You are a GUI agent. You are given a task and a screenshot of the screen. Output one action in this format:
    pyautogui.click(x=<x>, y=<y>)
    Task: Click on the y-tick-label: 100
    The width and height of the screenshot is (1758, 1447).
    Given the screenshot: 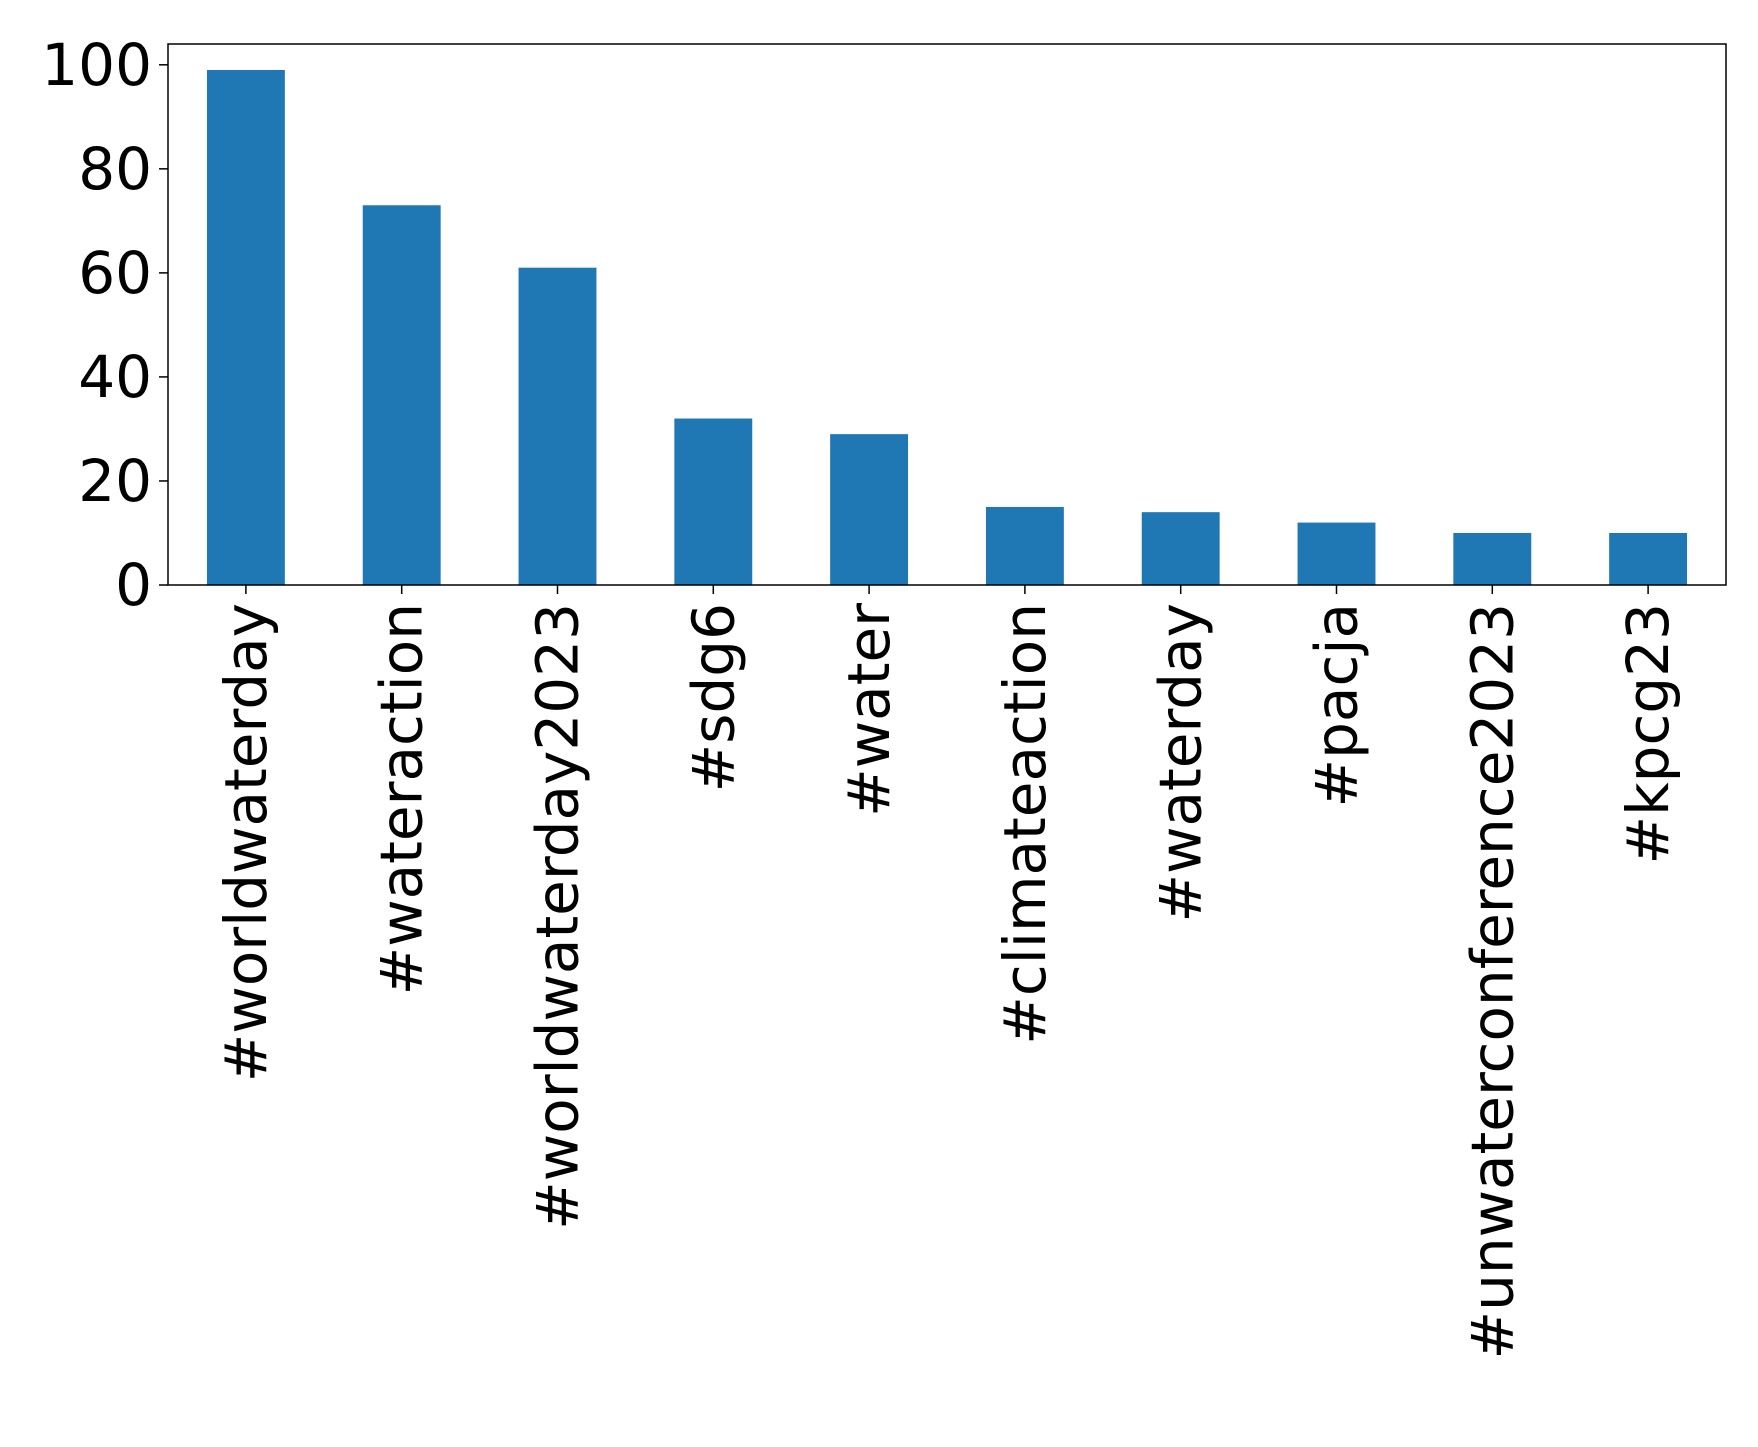 What is the action you would take?
    pyautogui.click(x=96, y=65)
    